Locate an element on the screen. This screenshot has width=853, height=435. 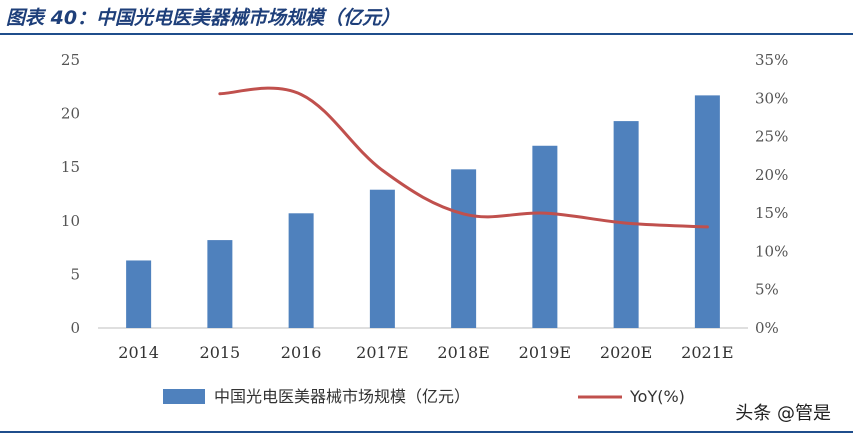
y-left-tick-label: 10 is located at coordinates (70, 221).